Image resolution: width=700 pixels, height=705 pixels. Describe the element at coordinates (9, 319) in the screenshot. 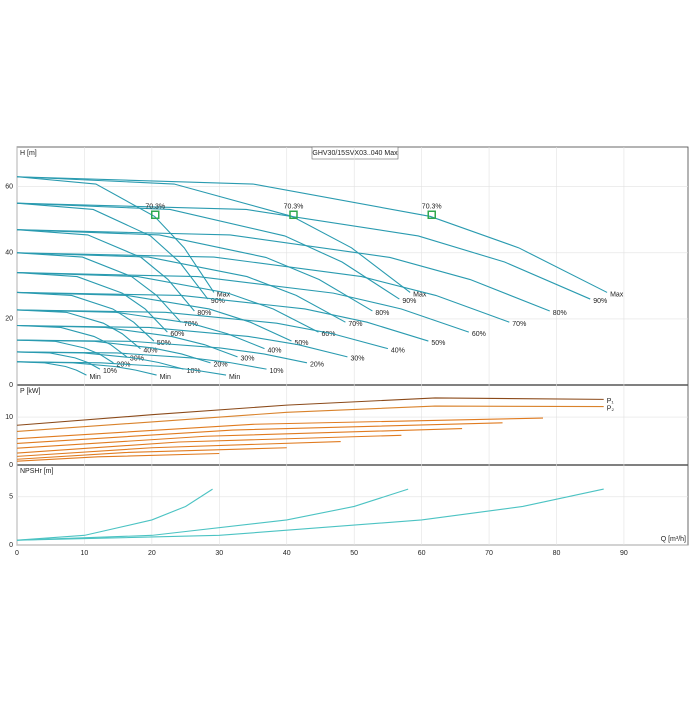

I see `y-tick-label: 20` at that location.